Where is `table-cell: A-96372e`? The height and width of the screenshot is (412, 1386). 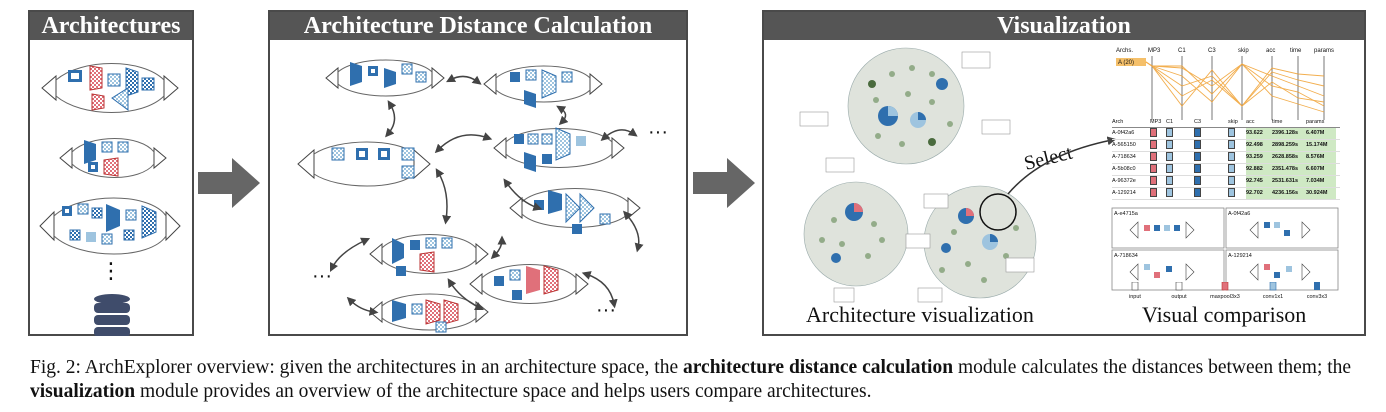
table-cell: A-96372e is located at coordinates (1124, 181).